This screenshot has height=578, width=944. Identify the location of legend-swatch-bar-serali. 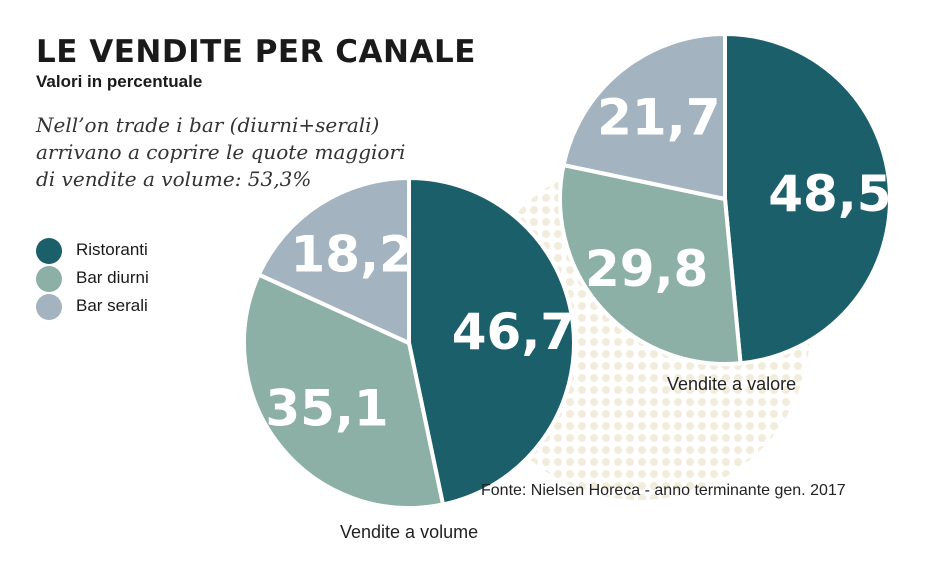
(49, 307).